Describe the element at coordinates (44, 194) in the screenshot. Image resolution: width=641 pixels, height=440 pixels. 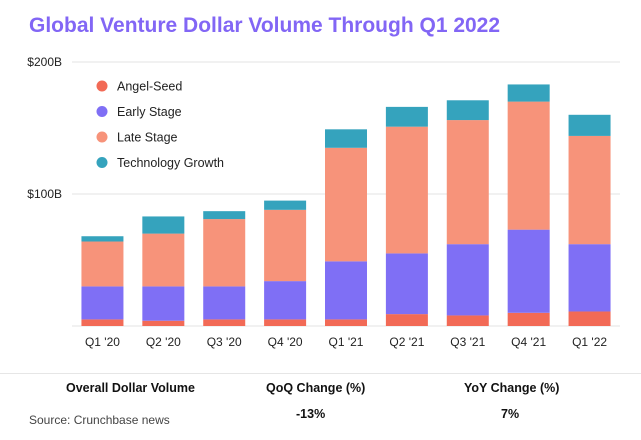
I see `y-tick-label: $100B` at that location.